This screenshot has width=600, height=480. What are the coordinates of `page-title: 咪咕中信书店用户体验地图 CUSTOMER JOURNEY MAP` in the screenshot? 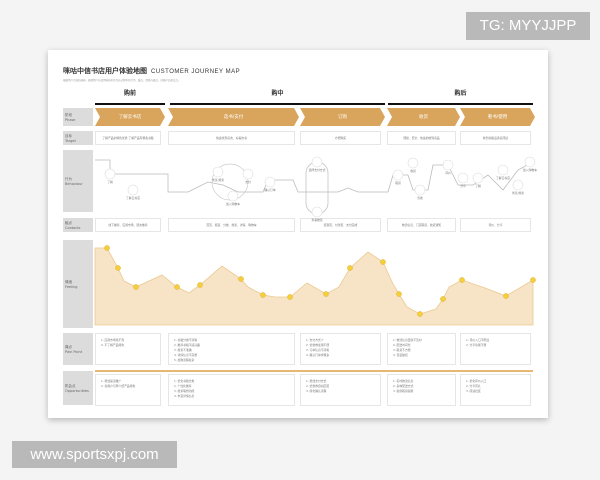 It's located at (151, 71).